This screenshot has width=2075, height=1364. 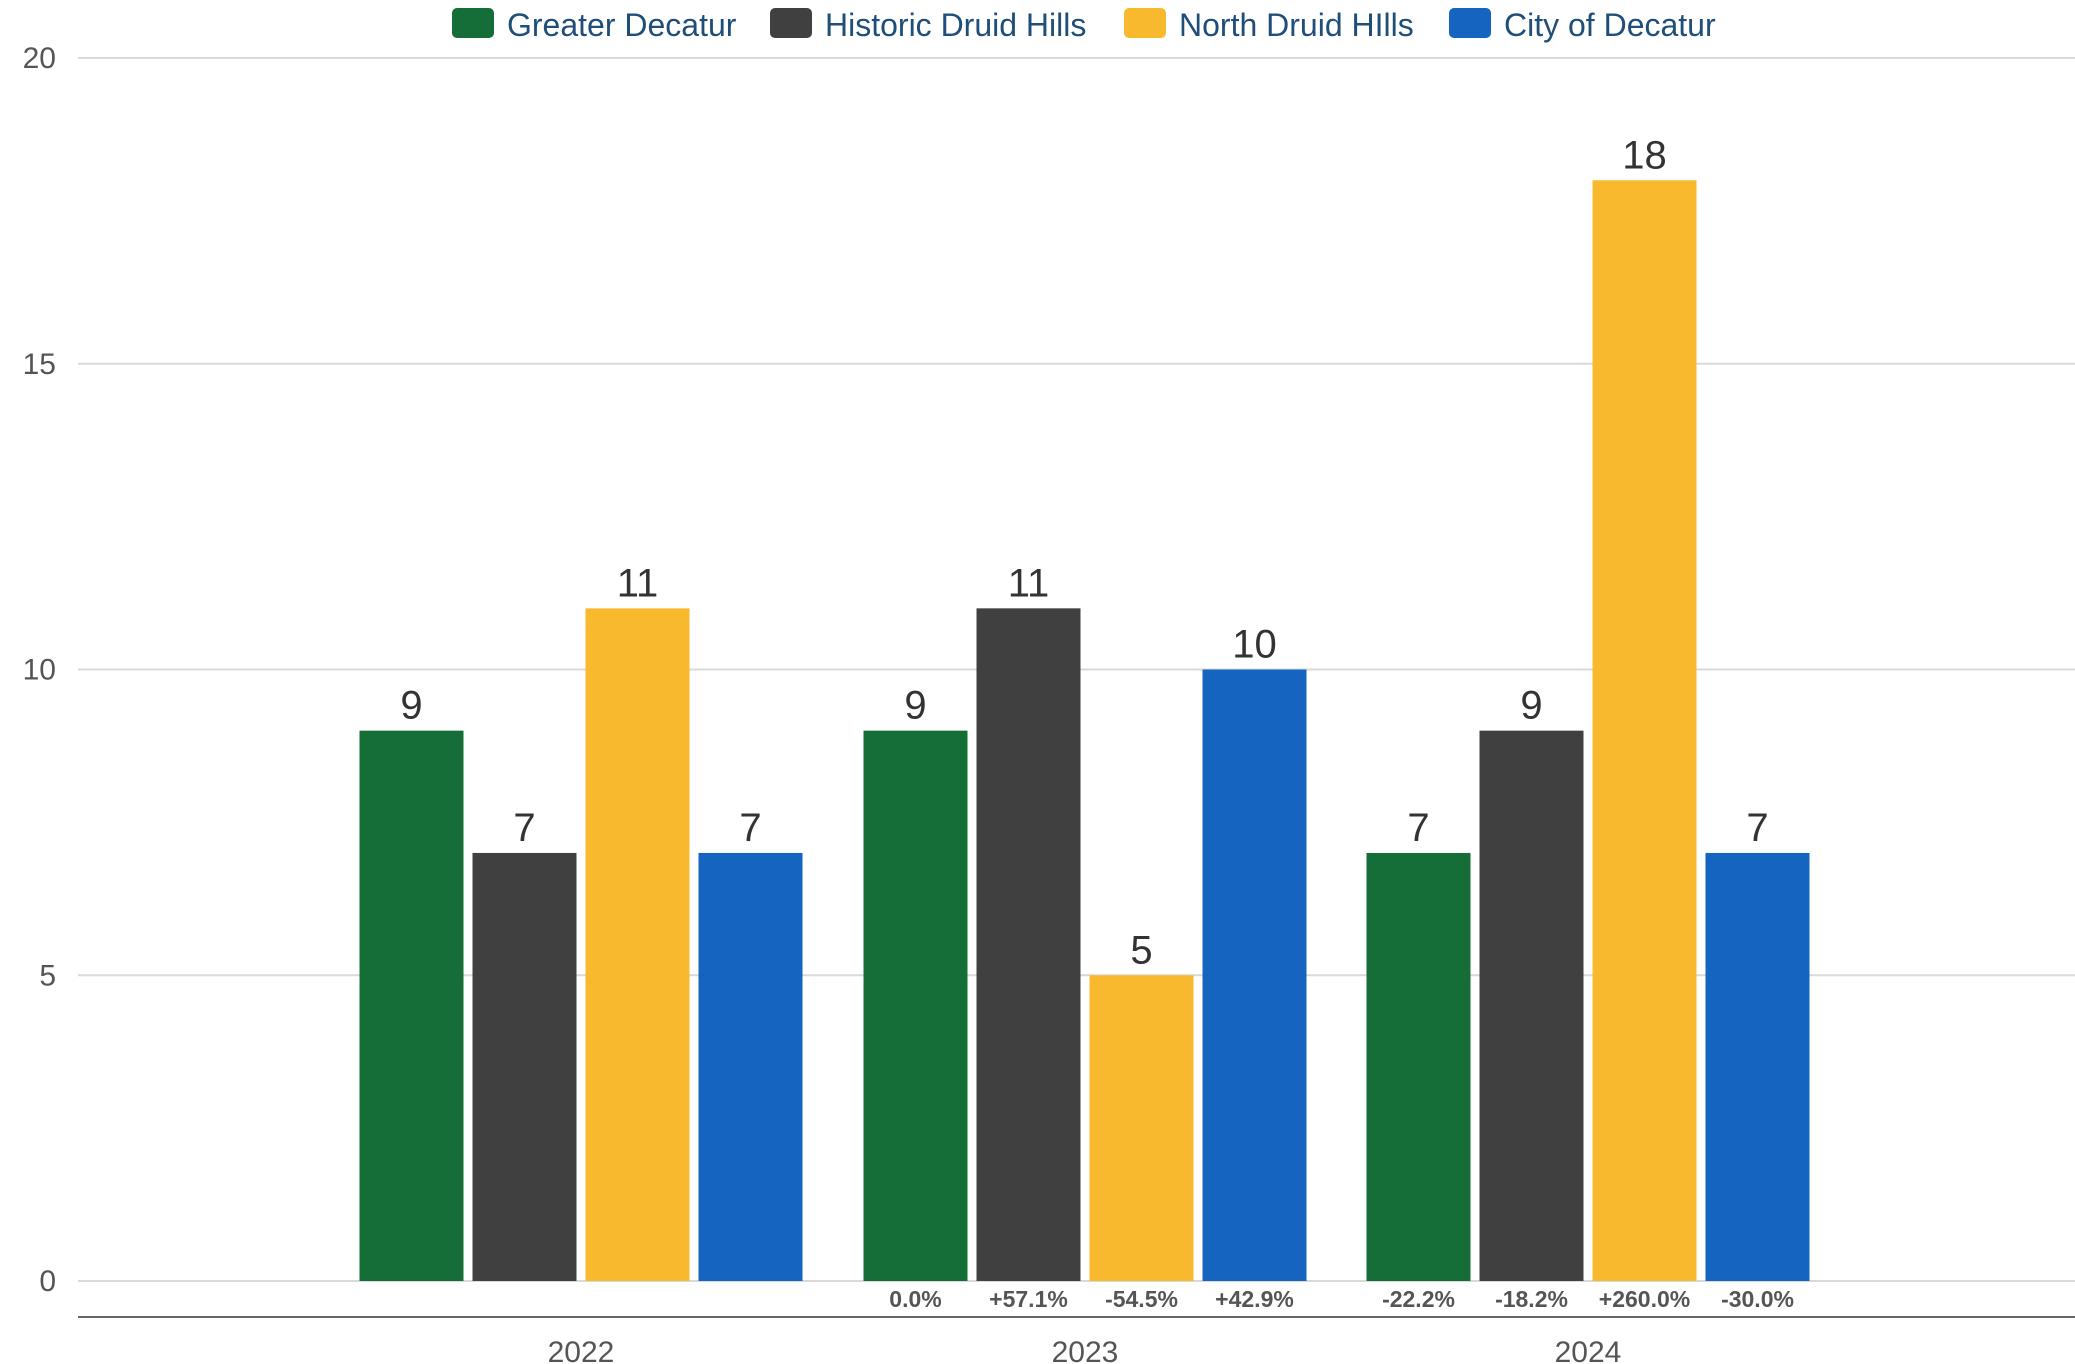 What do you see at coordinates (411, 706) in the screenshot?
I see `data-label-greater-decatur-2022: 9` at bounding box center [411, 706].